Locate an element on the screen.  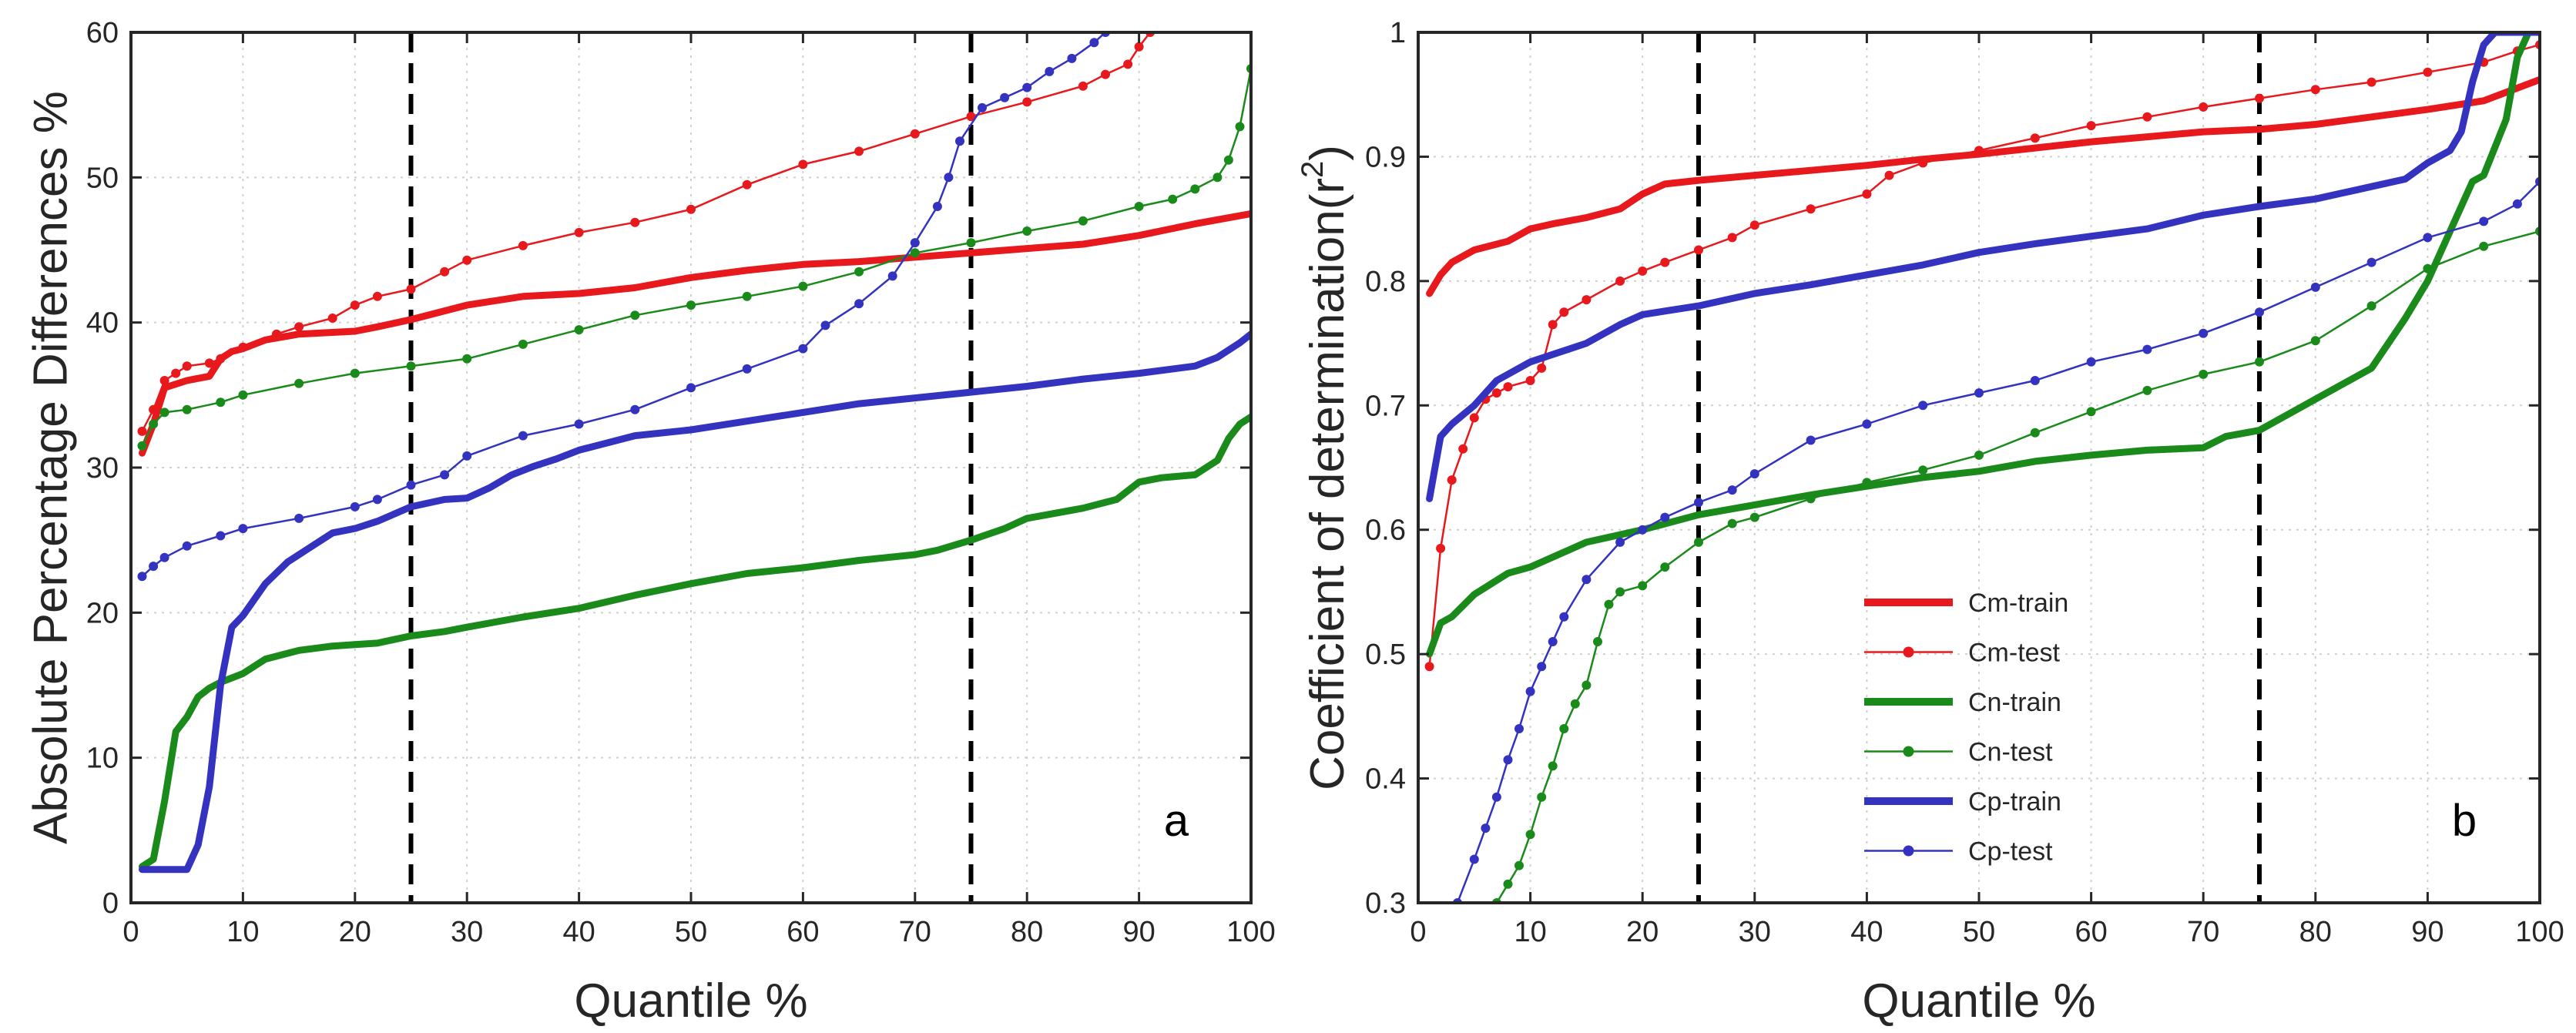
x-tick-label: 60 is located at coordinates (2091, 932).